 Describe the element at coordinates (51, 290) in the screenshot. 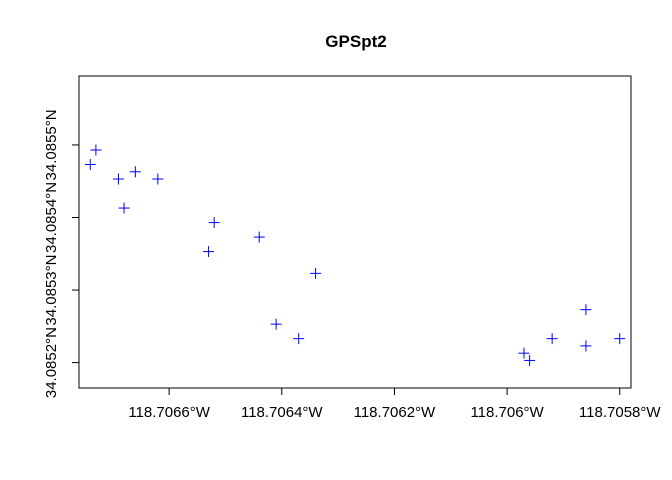

I see `y-tick-label: 34.0853°N` at that location.